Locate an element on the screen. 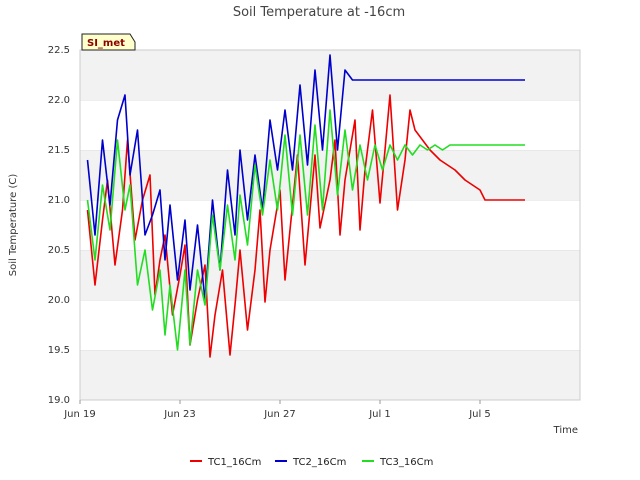 This screenshot has width=640, height=480. y-tick-label: 19.5 is located at coordinates (59, 350).